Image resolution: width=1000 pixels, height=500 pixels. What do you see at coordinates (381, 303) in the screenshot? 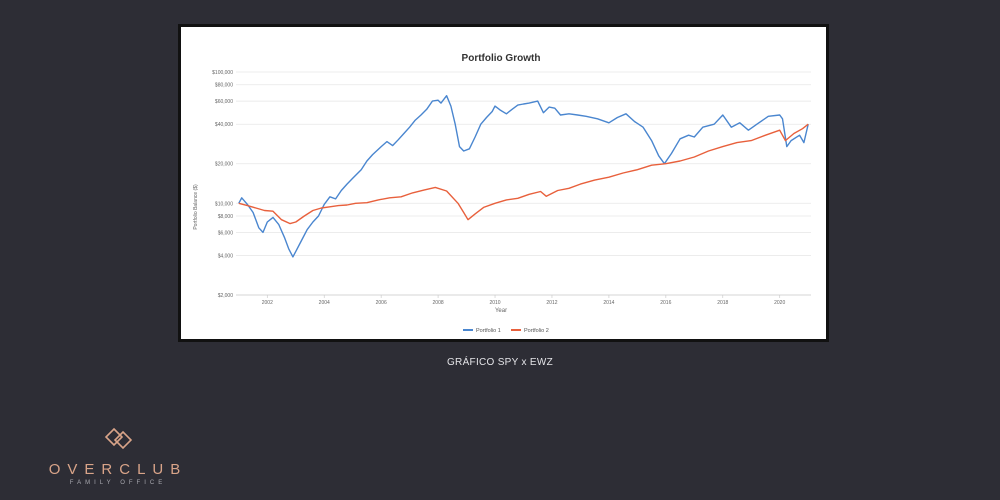
I see `x-tick-label: 2006` at bounding box center [381, 303].